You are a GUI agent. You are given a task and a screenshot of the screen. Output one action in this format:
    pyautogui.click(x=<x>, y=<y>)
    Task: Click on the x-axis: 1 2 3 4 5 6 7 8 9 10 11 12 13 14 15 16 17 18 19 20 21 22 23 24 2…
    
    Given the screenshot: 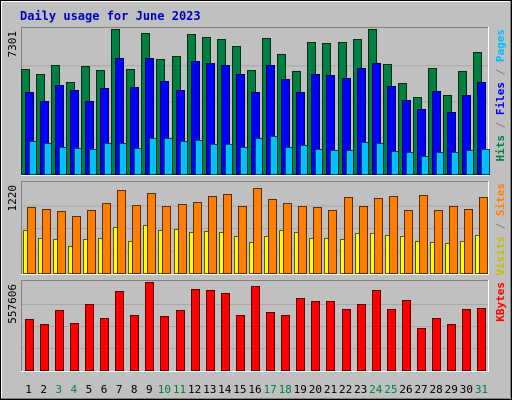 What is the action you would take?
    pyautogui.click(x=256, y=389)
    